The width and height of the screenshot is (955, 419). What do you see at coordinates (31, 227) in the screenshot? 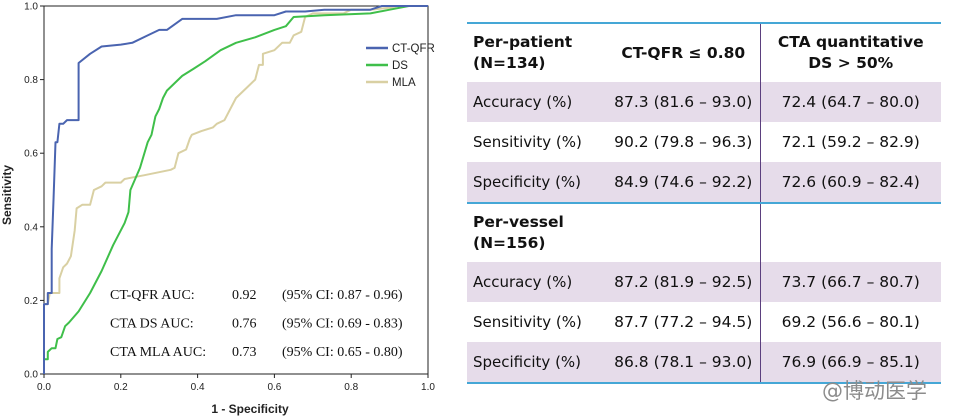
I see `y-tick-label: 0.4` at bounding box center [31, 227].